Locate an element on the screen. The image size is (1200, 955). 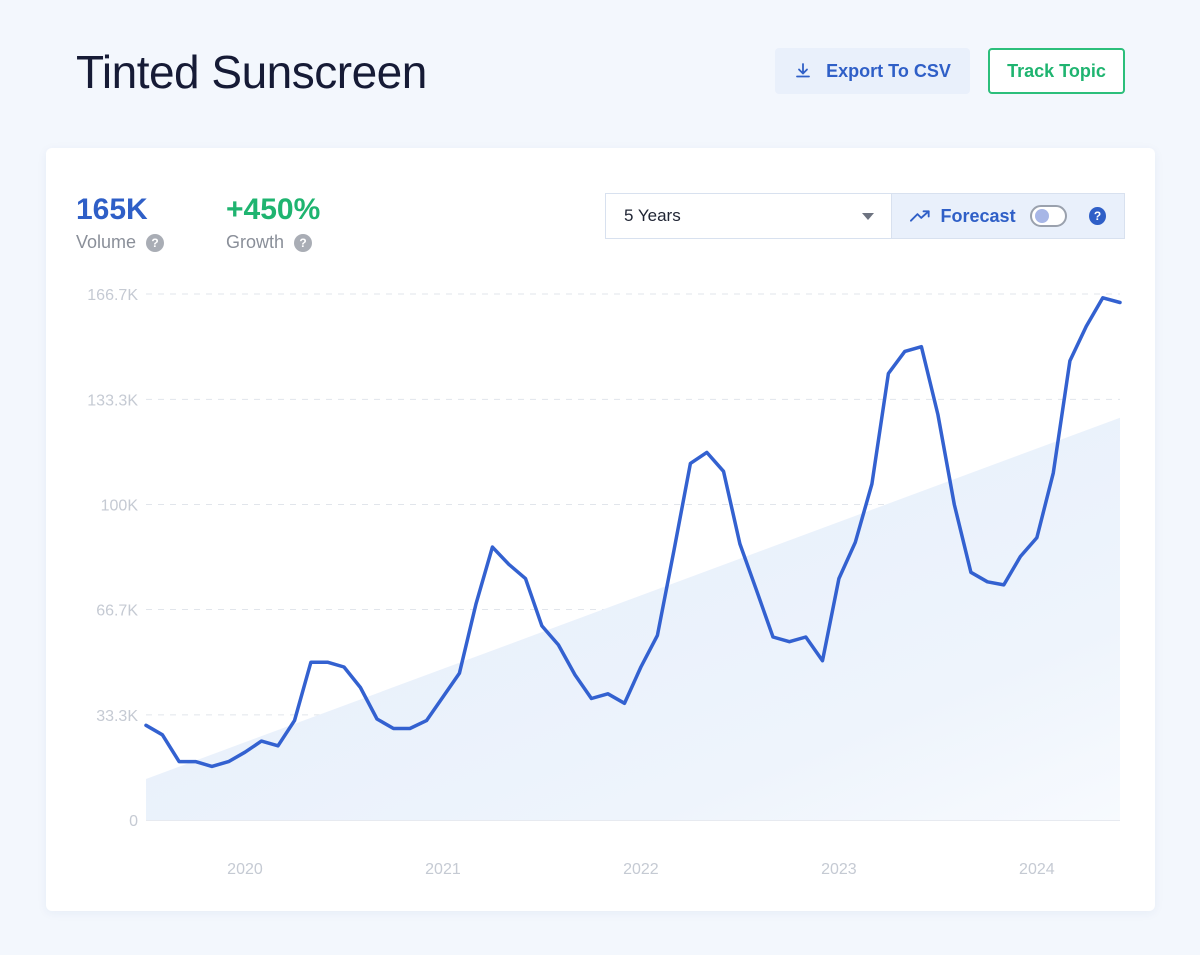
forecast-toggle is located at coordinates (1048, 216).